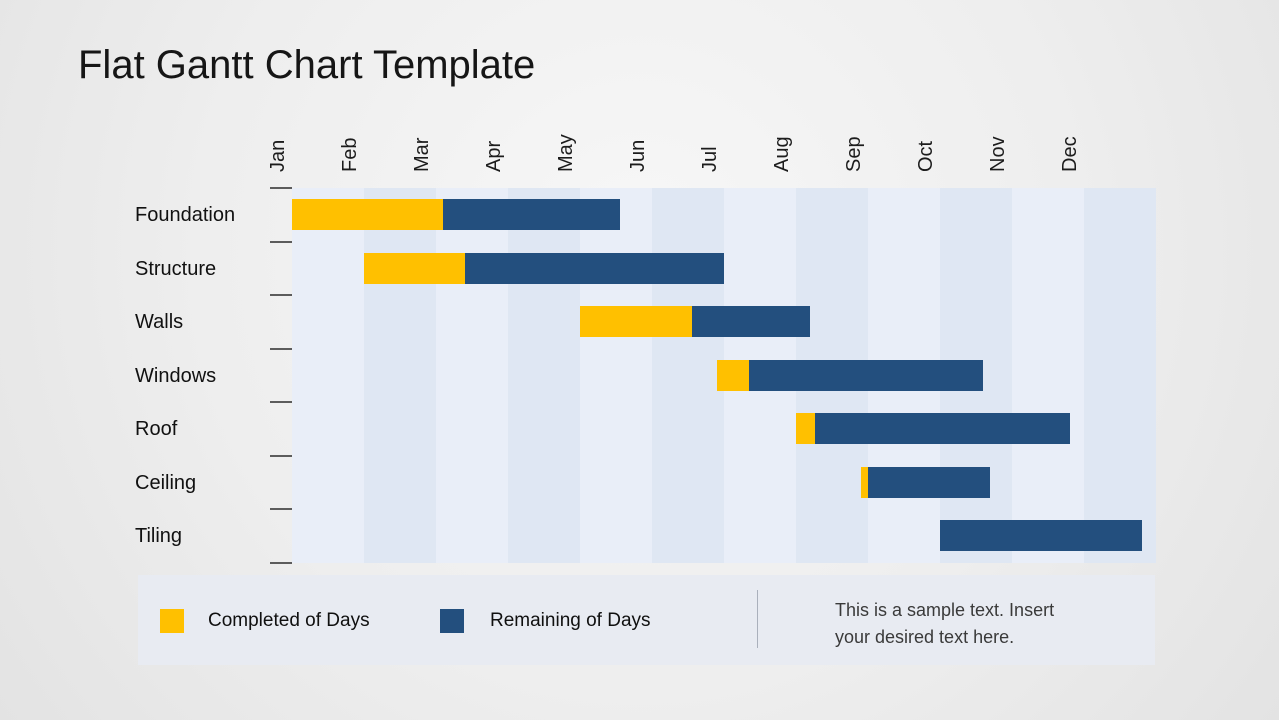 The height and width of the screenshot is (720, 1279). Describe the element at coordinates (733, 375) in the screenshot. I see `completed-bar-windows` at that location.